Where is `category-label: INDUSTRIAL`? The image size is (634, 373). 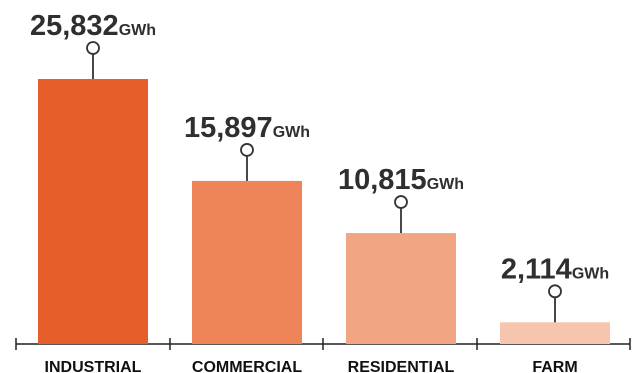
category-label: INDUSTRIAL is located at coordinates (93, 366).